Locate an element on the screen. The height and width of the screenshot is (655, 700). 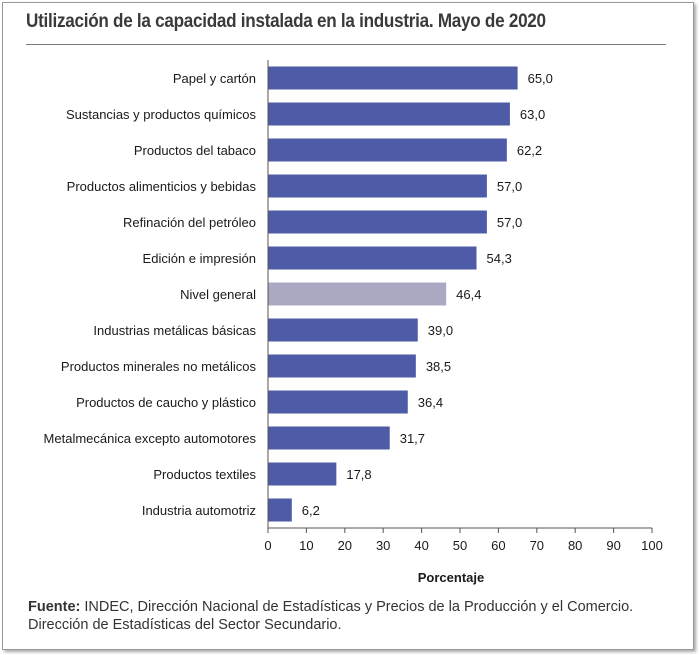
value-label-sustancias-y-productos-quimicos: 63,0 is located at coordinates (532, 114).